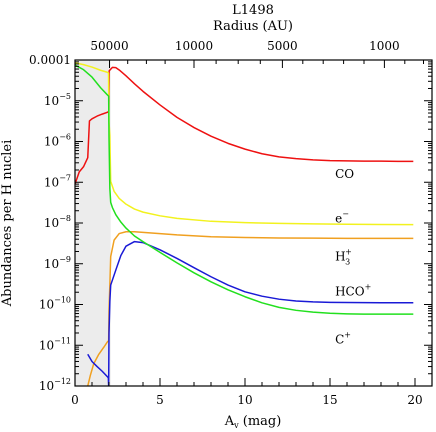 The image size is (436, 432). Describe the element at coordinates (160, 400) in the screenshot. I see `x-tick-label: 5` at that location.